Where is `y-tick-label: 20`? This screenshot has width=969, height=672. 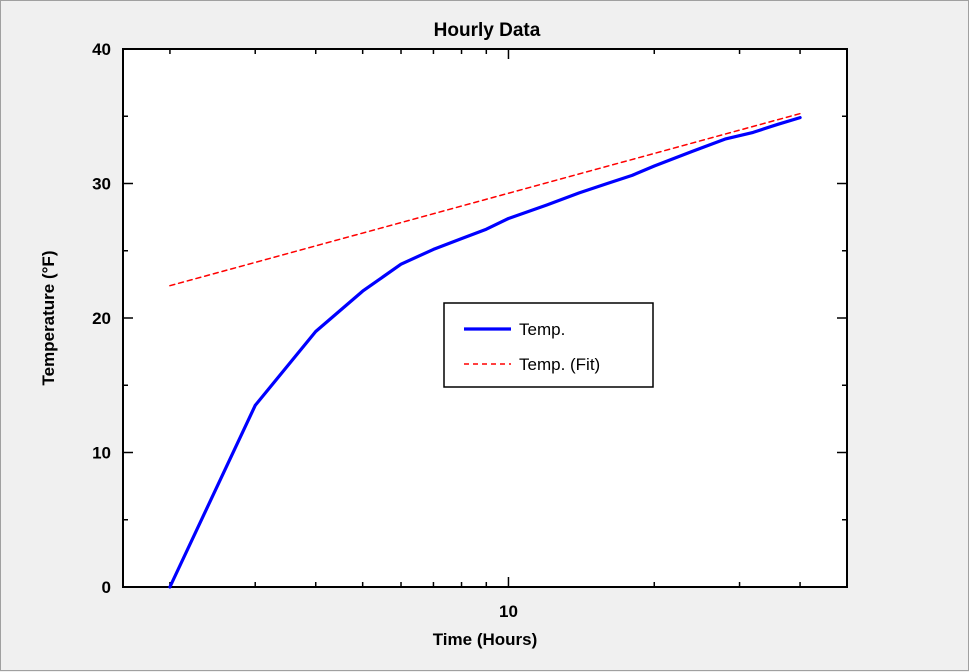
y-tick-label: 20 is located at coordinates (101, 318).